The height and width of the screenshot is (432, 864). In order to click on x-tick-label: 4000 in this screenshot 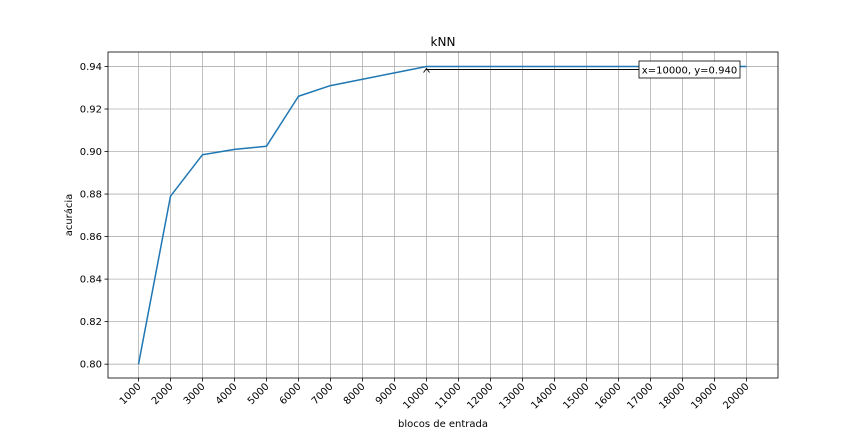, I will do `click(227, 394)`.